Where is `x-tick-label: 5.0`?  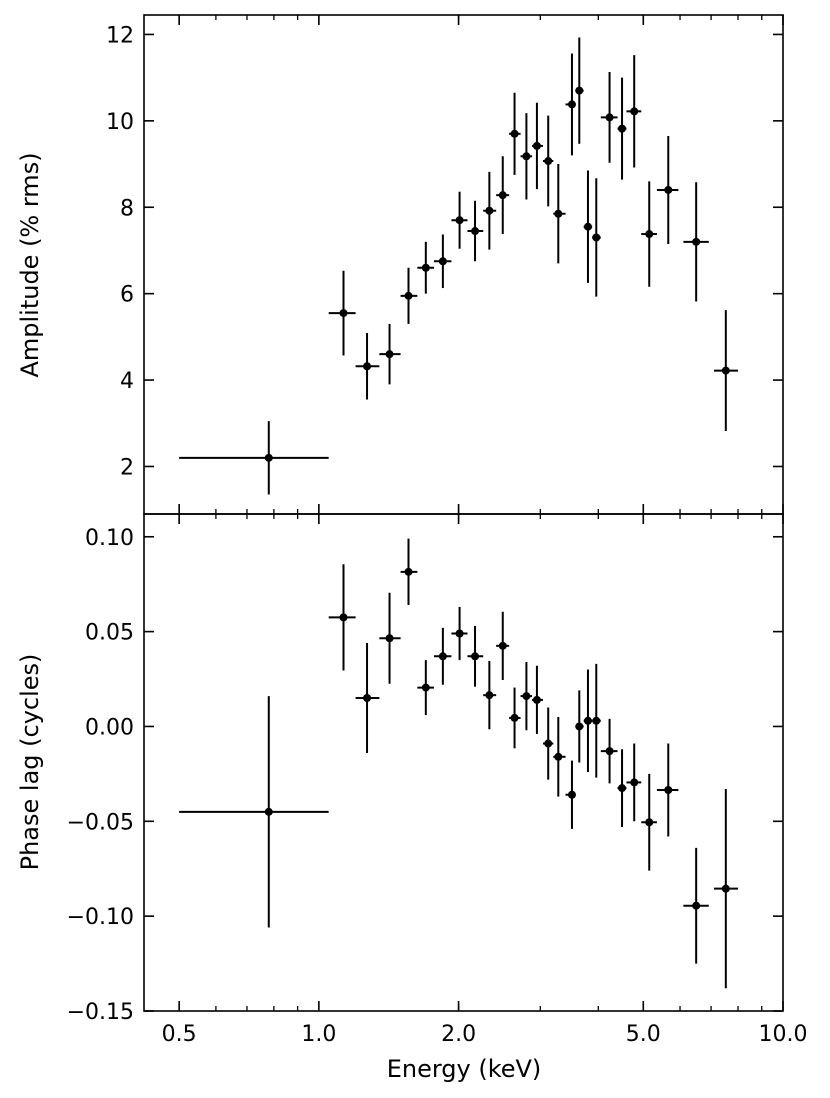 x-tick-label: 5.0 is located at coordinates (643, 1034).